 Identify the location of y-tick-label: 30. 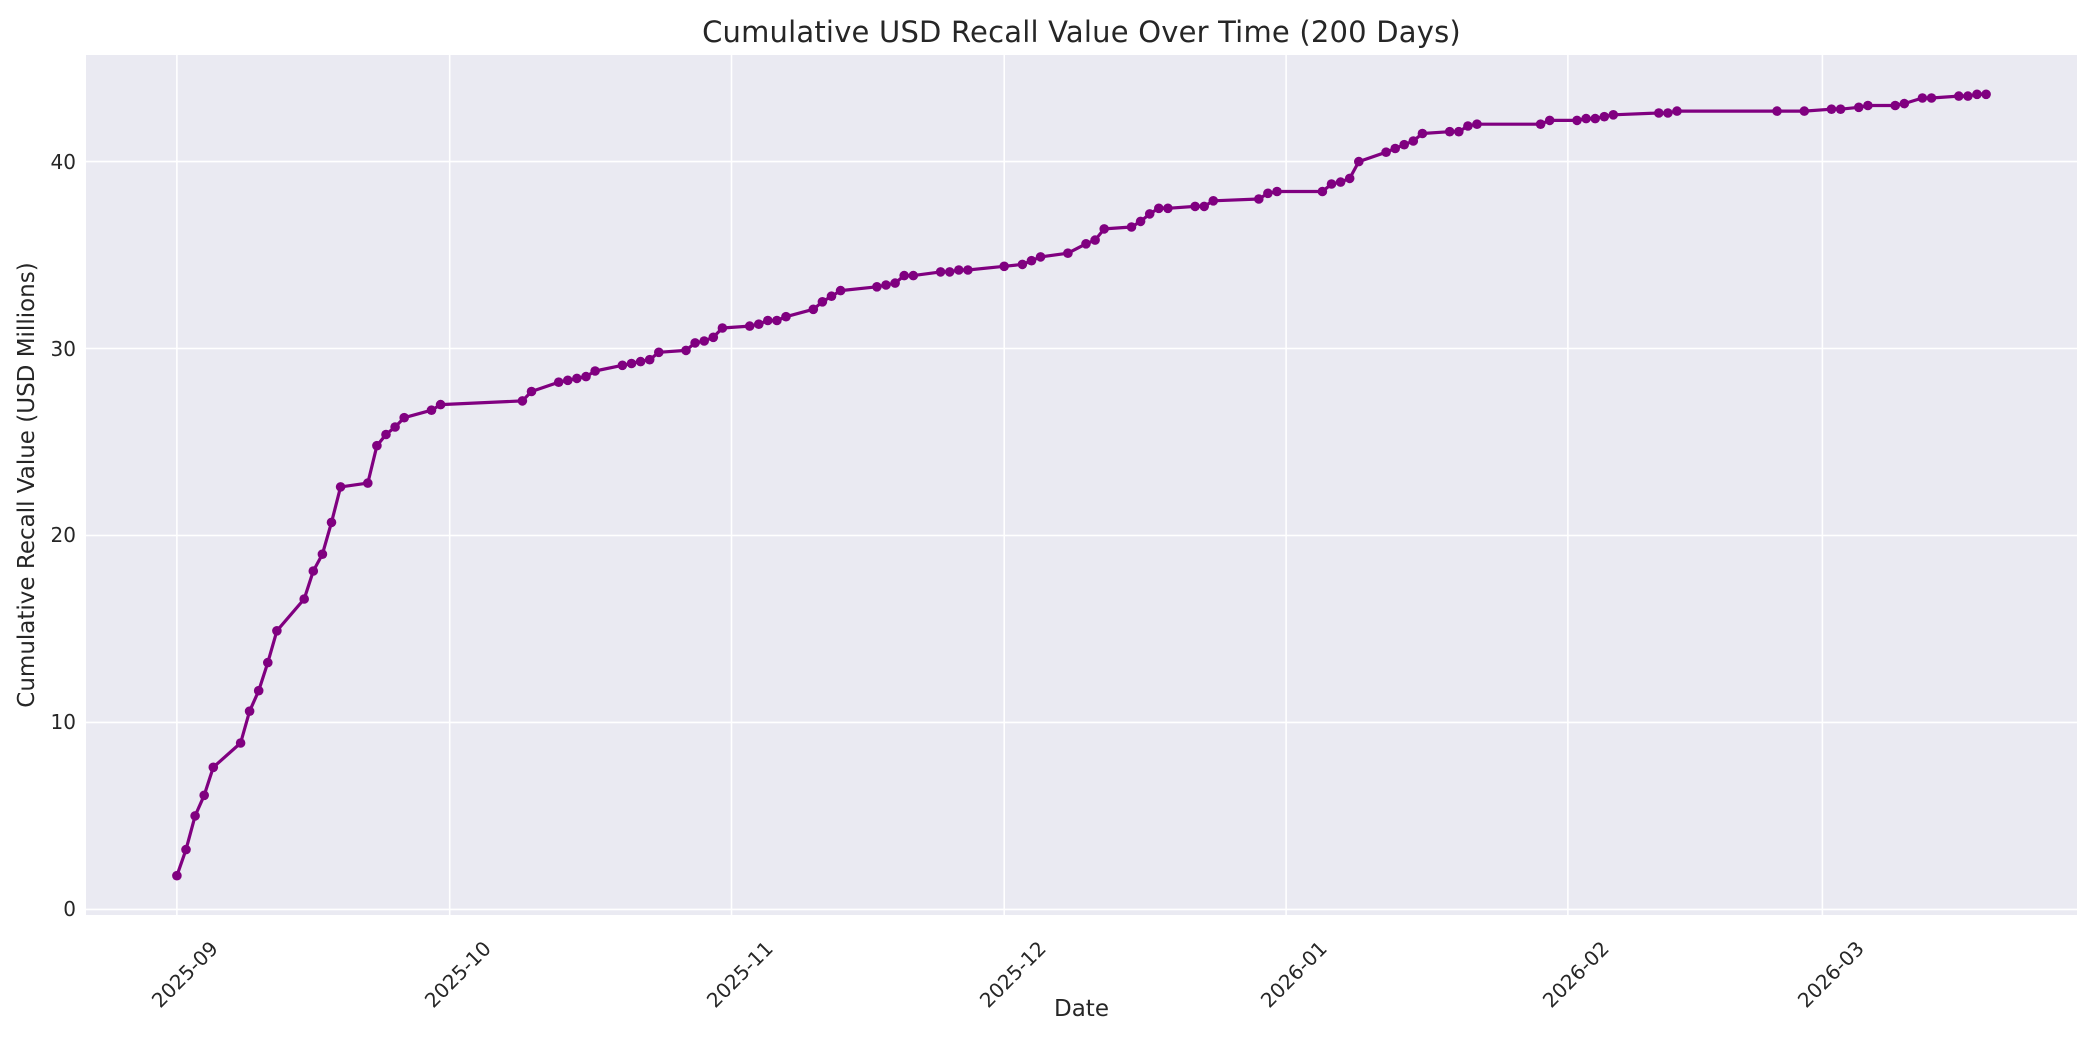
(63, 348).